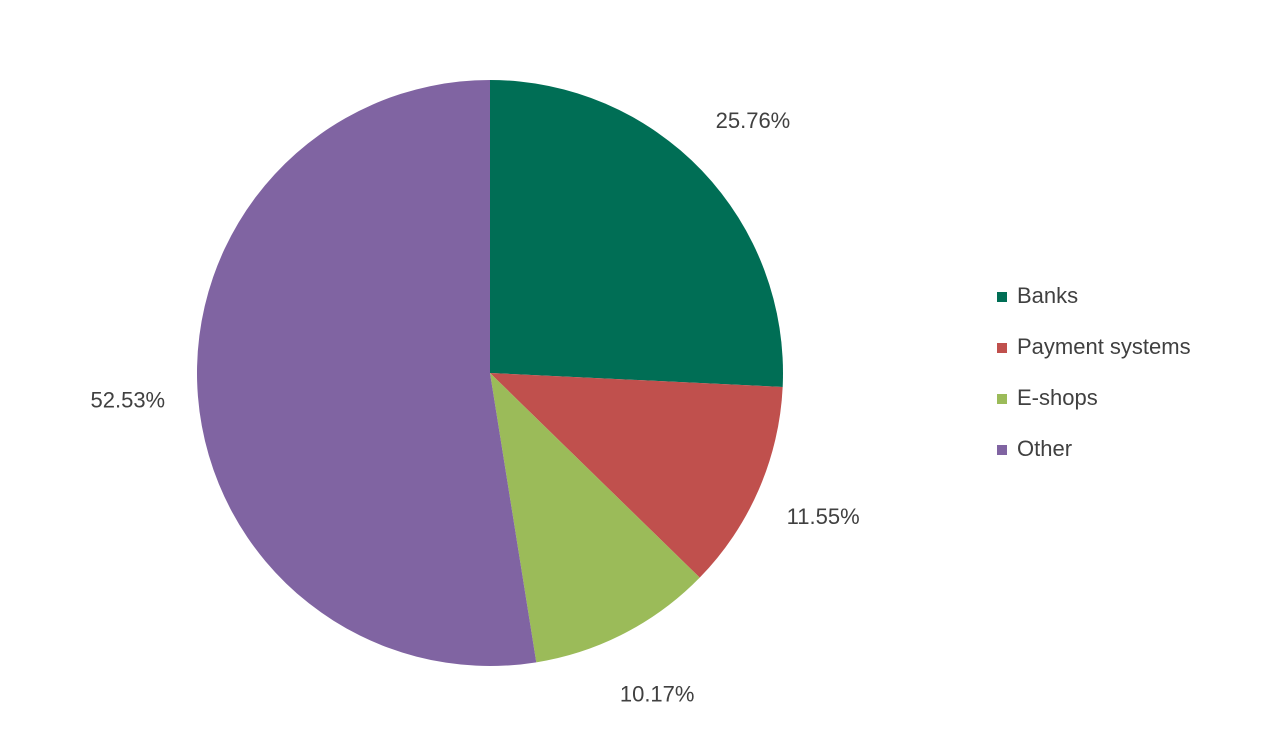  What do you see at coordinates (1057, 397) in the screenshot?
I see `legend-label: E-shops` at bounding box center [1057, 397].